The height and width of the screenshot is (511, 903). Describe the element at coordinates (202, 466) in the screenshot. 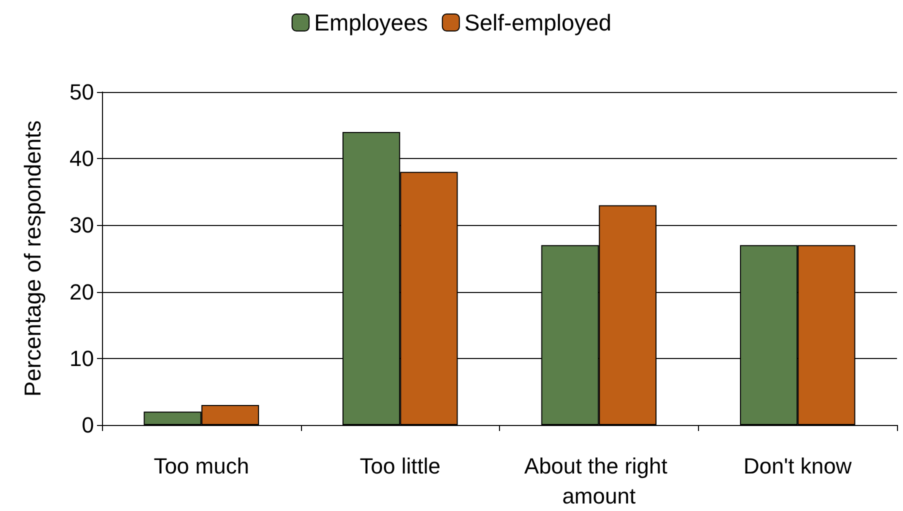

I see `x-tick-label: Too much` at that location.